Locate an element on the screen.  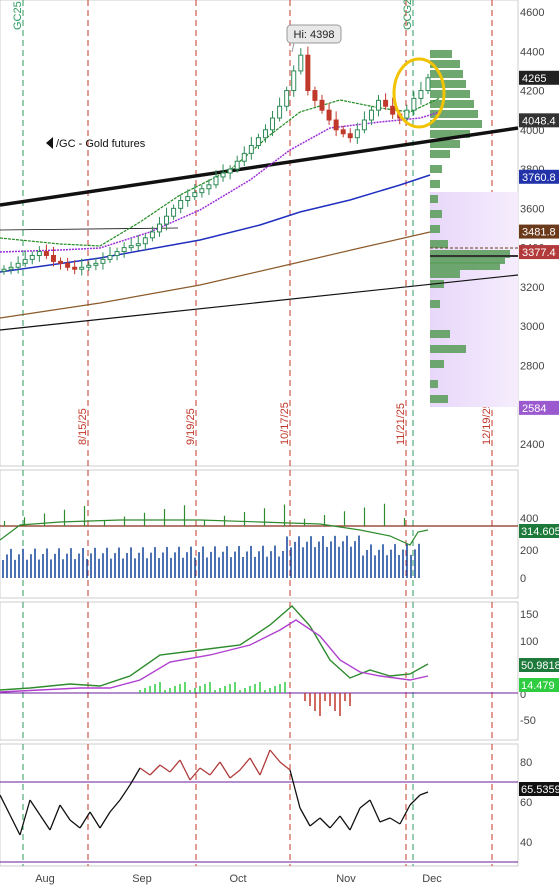
price-tag-label: 4048.4 is located at coordinates (539, 121).